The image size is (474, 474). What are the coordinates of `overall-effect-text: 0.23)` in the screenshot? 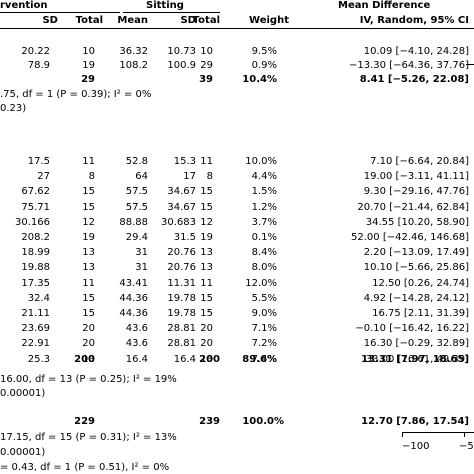 It's located at (13, 108).